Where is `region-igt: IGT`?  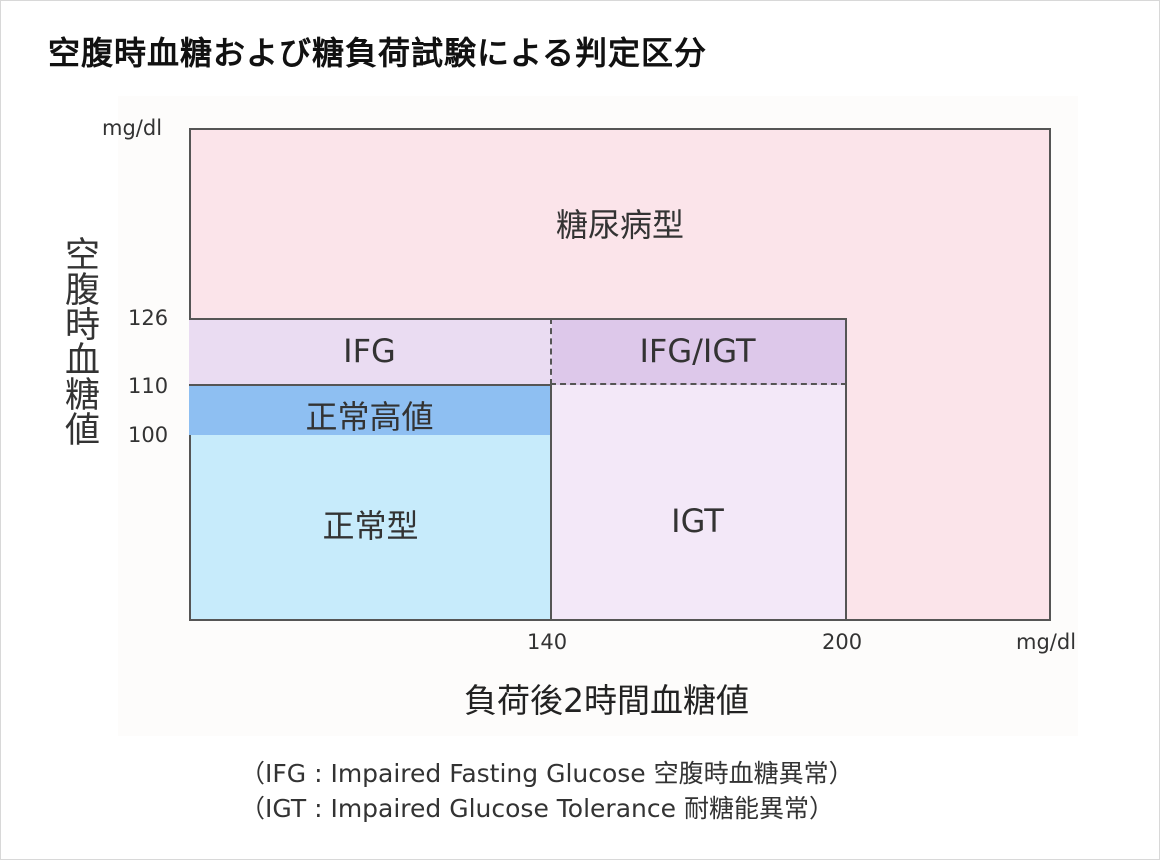
region-igt: IGT is located at coordinates (698, 502).